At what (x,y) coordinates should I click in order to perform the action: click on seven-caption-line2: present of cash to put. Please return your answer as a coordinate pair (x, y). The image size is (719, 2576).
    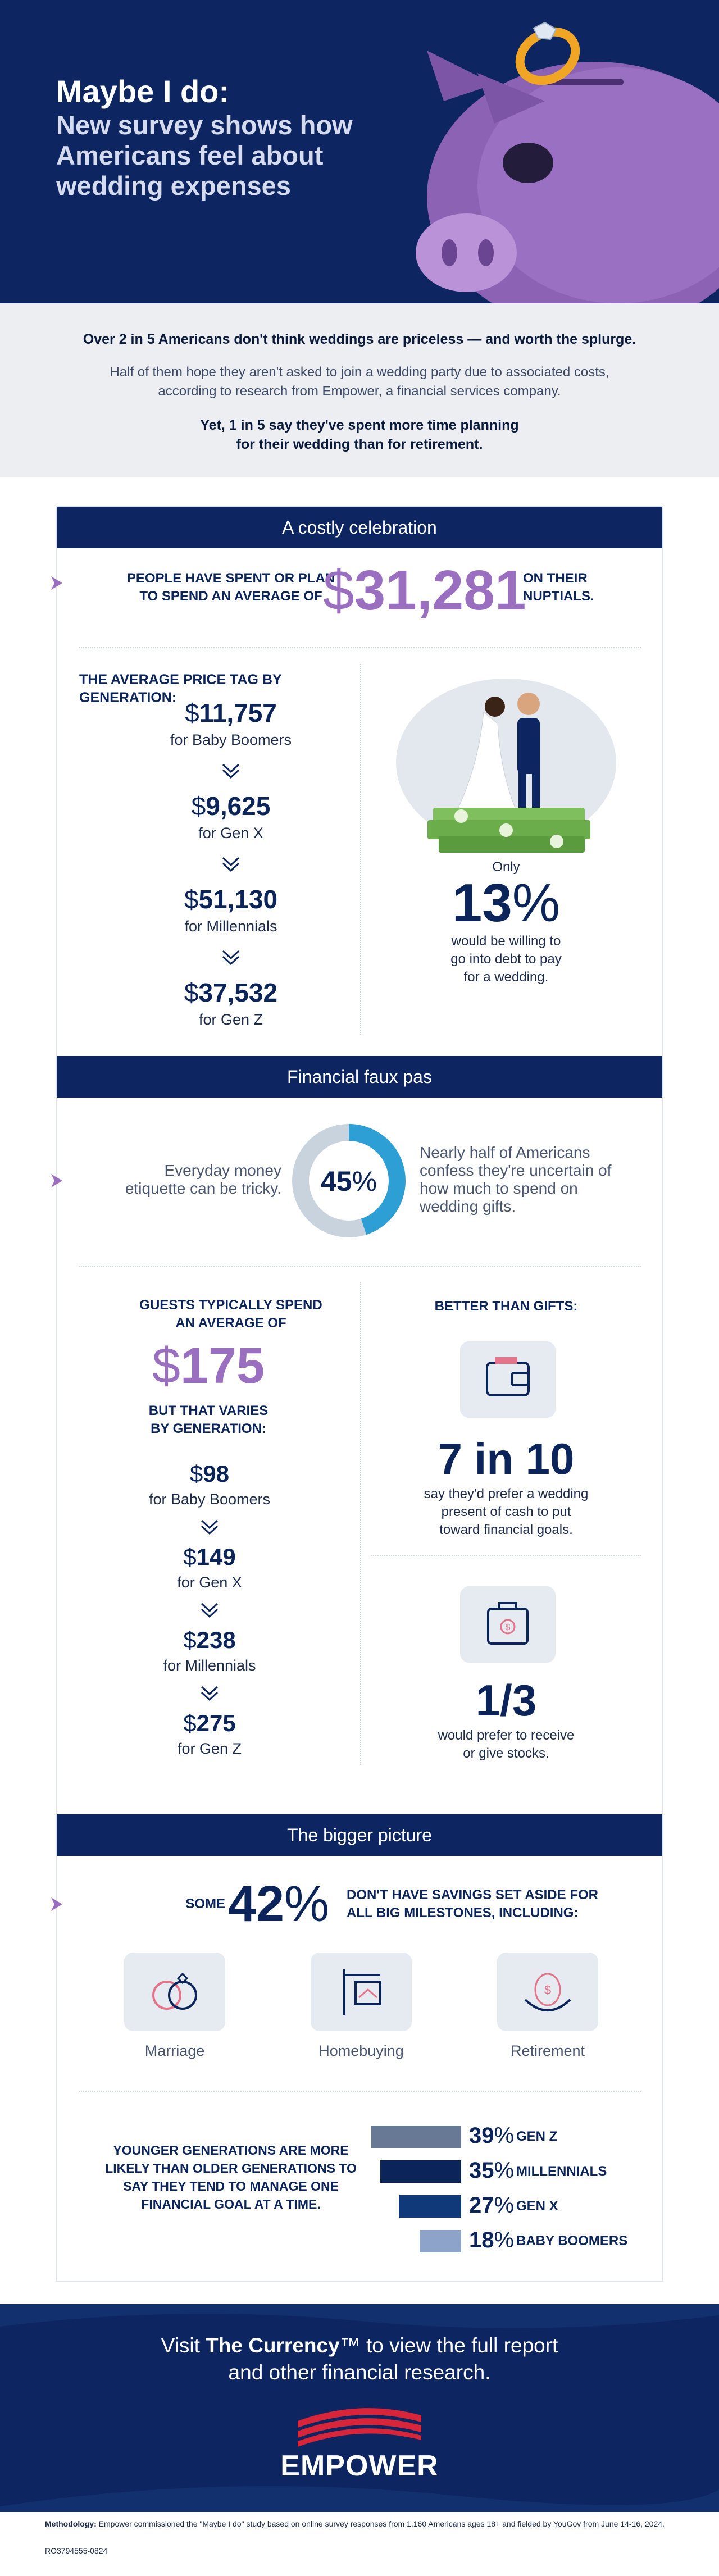
    Looking at the image, I should click on (506, 1511).